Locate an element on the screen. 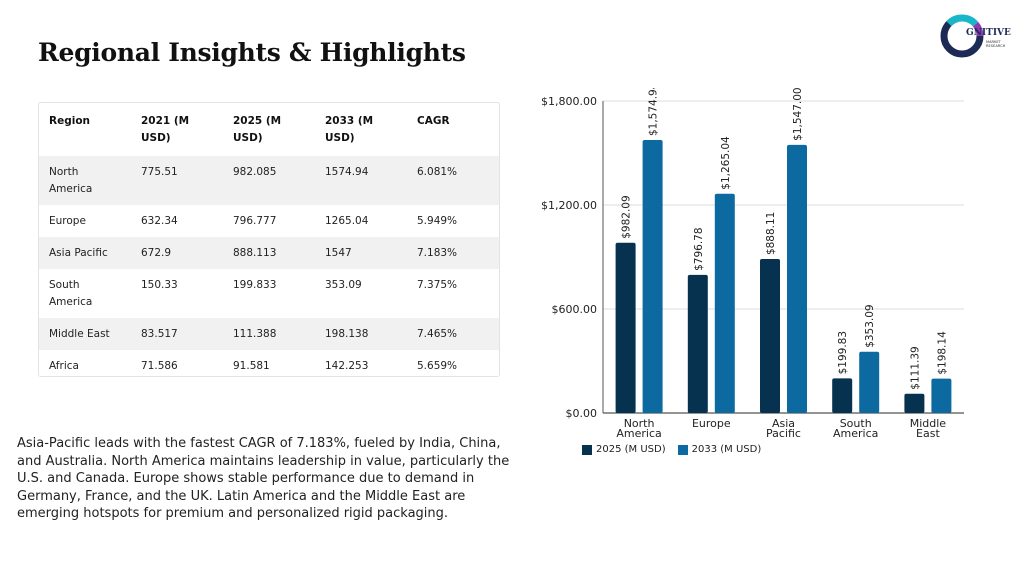  x-tick-label-line: Europe is located at coordinates (711, 423).